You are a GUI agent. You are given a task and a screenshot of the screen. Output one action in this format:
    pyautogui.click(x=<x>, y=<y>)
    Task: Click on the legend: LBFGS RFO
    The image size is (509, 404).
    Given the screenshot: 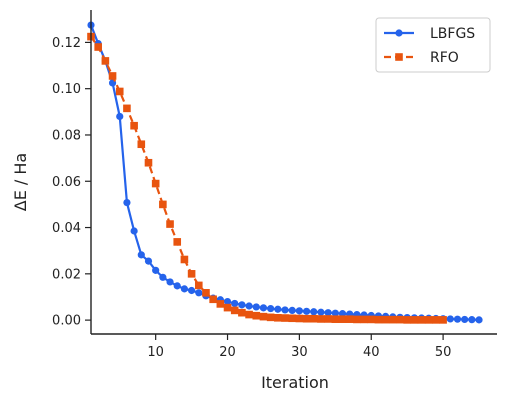 What is the action you would take?
    pyautogui.click(x=433, y=45)
    